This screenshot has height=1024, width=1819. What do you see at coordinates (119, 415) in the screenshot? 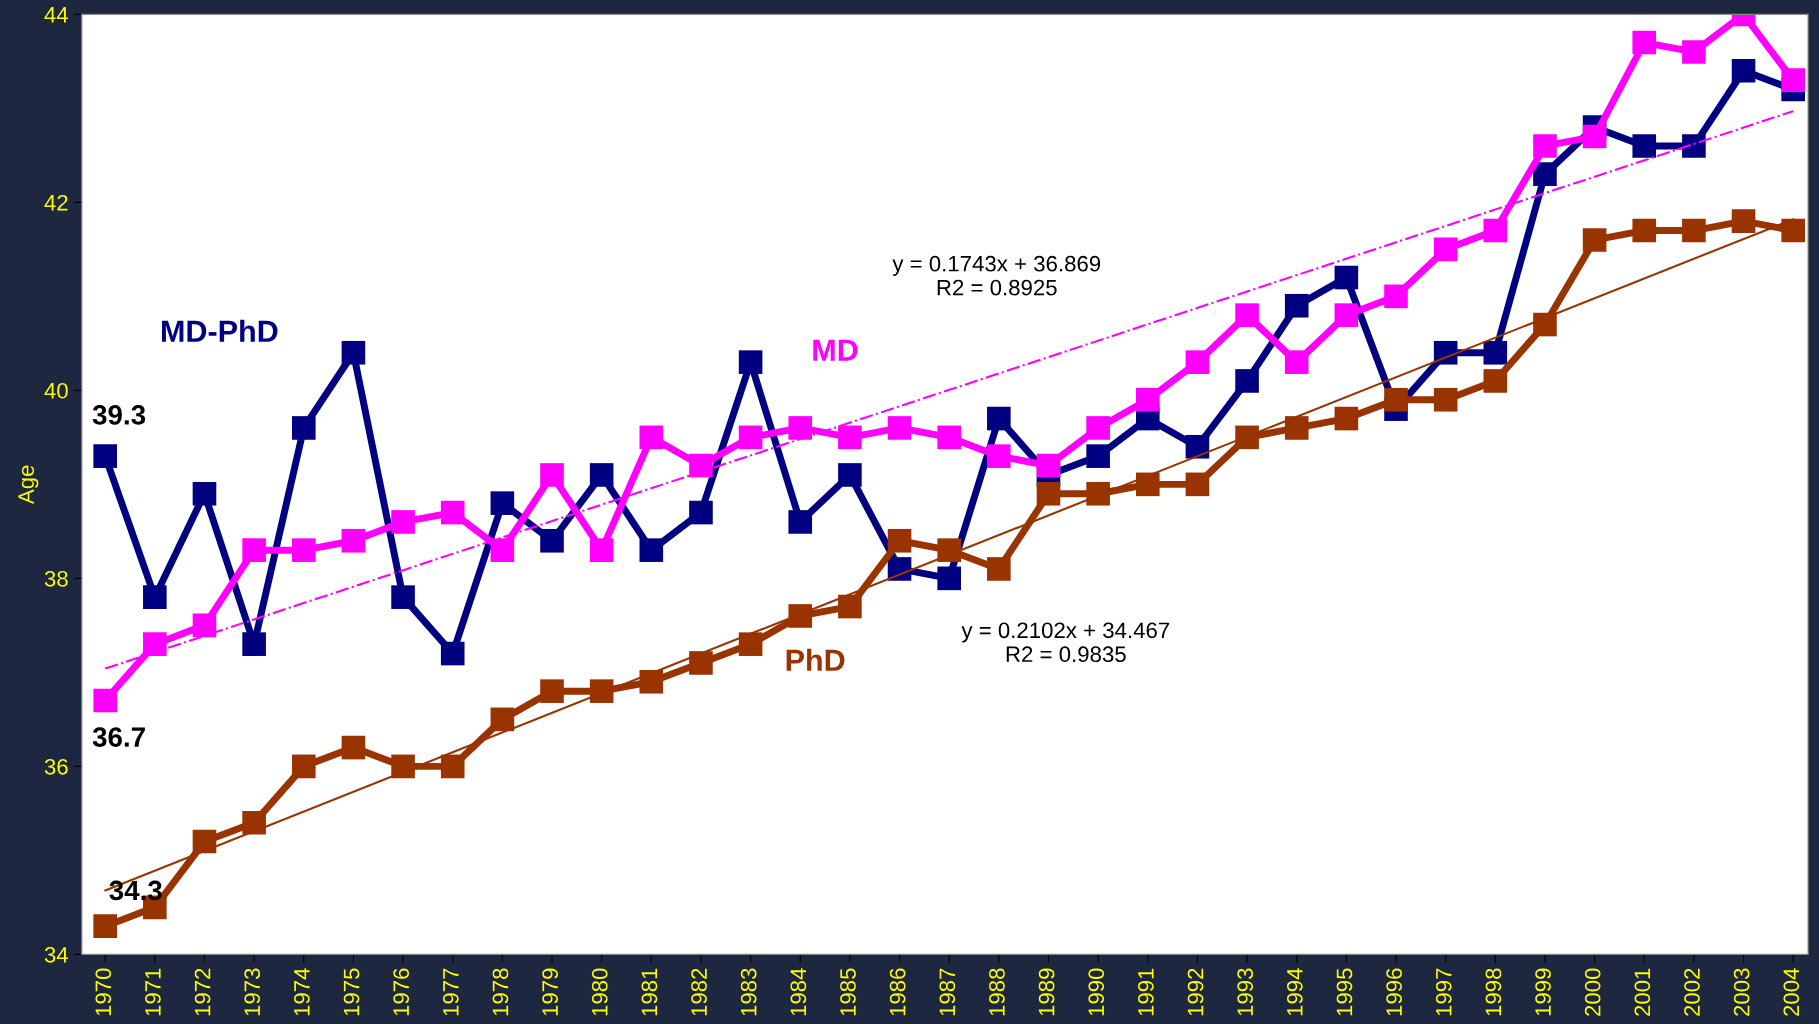
I see `data-label: 39.3` at bounding box center [119, 415].